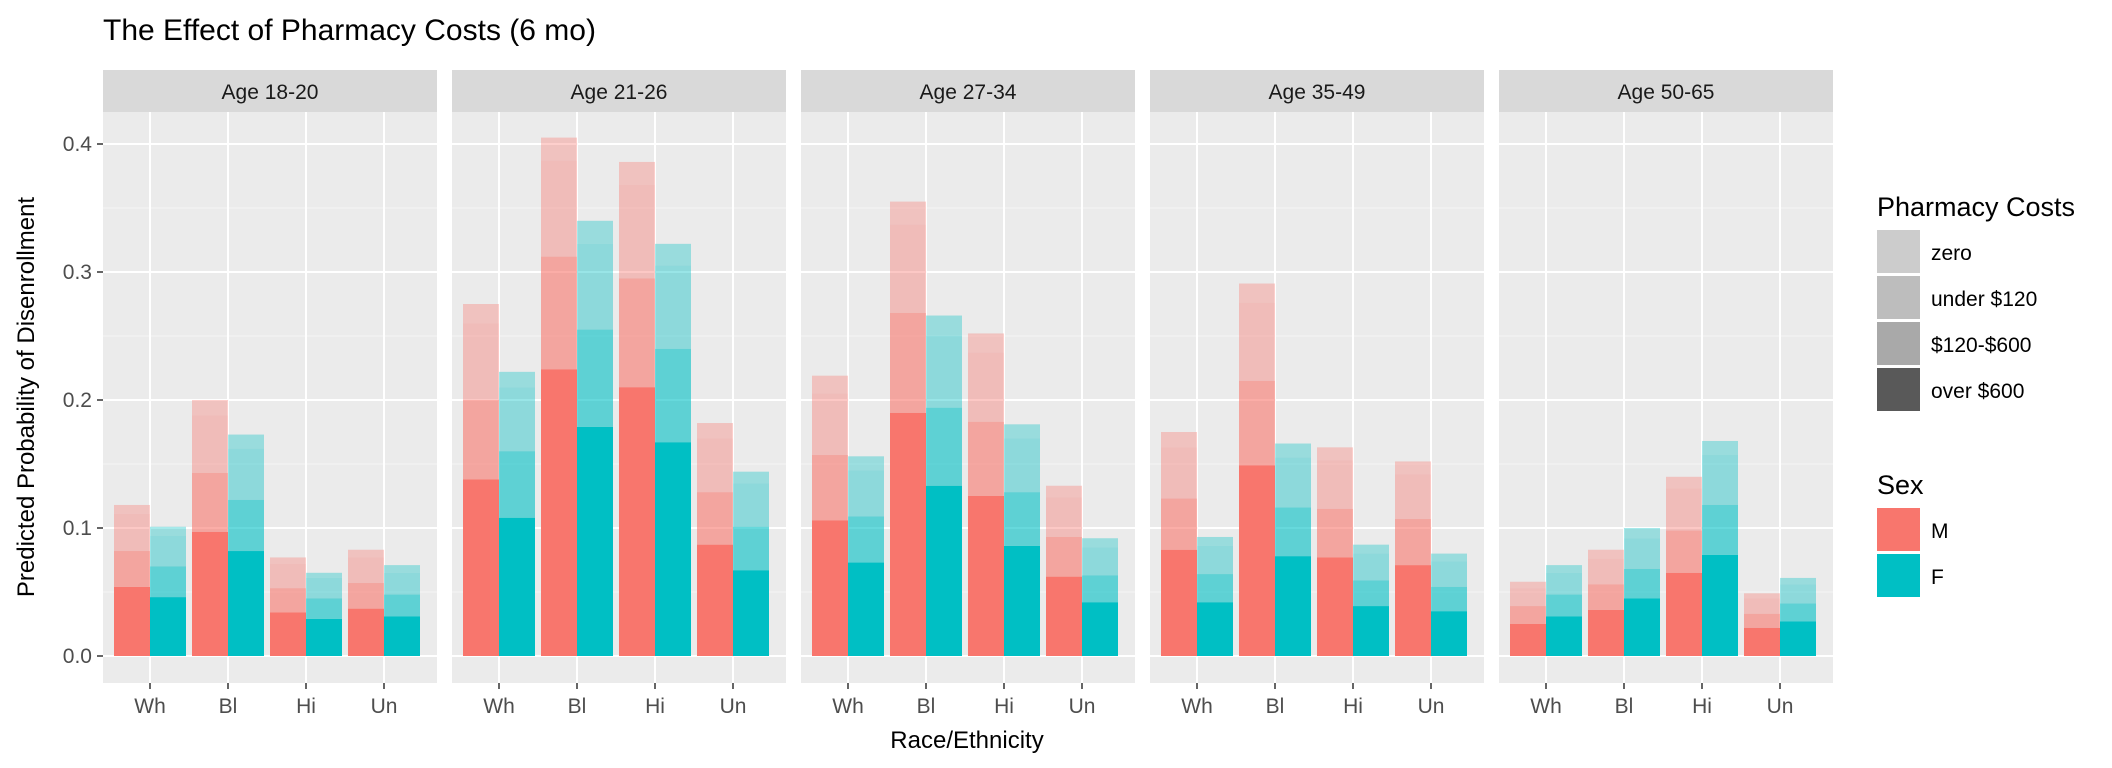 The width and height of the screenshot is (2112, 768). What do you see at coordinates (1940, 531) in the screenshot?
I see `legend-label: M` at bounding box center [1940, 531].